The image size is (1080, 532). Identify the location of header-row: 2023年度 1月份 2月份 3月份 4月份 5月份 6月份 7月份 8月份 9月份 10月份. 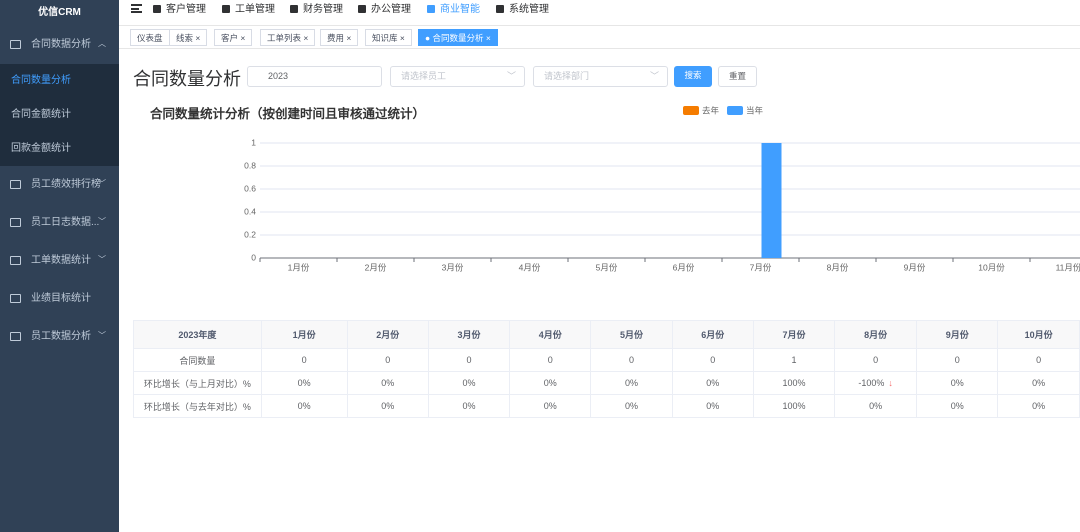
(606, 334).